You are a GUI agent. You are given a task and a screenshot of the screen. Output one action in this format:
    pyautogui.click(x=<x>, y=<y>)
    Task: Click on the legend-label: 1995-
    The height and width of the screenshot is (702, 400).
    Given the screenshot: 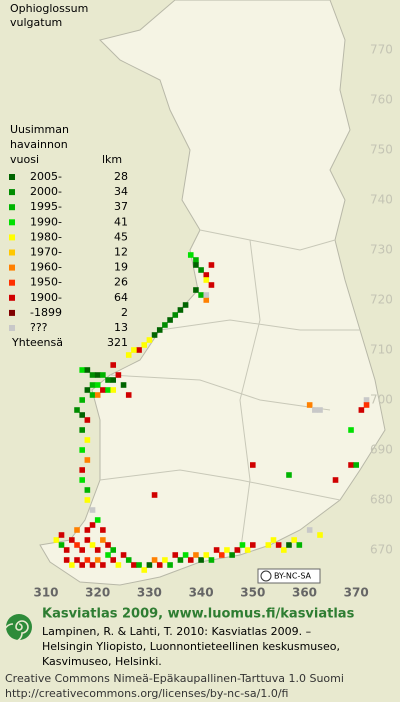 What is the action you would take?
    pyautogui.click(x=46, y=206)
    